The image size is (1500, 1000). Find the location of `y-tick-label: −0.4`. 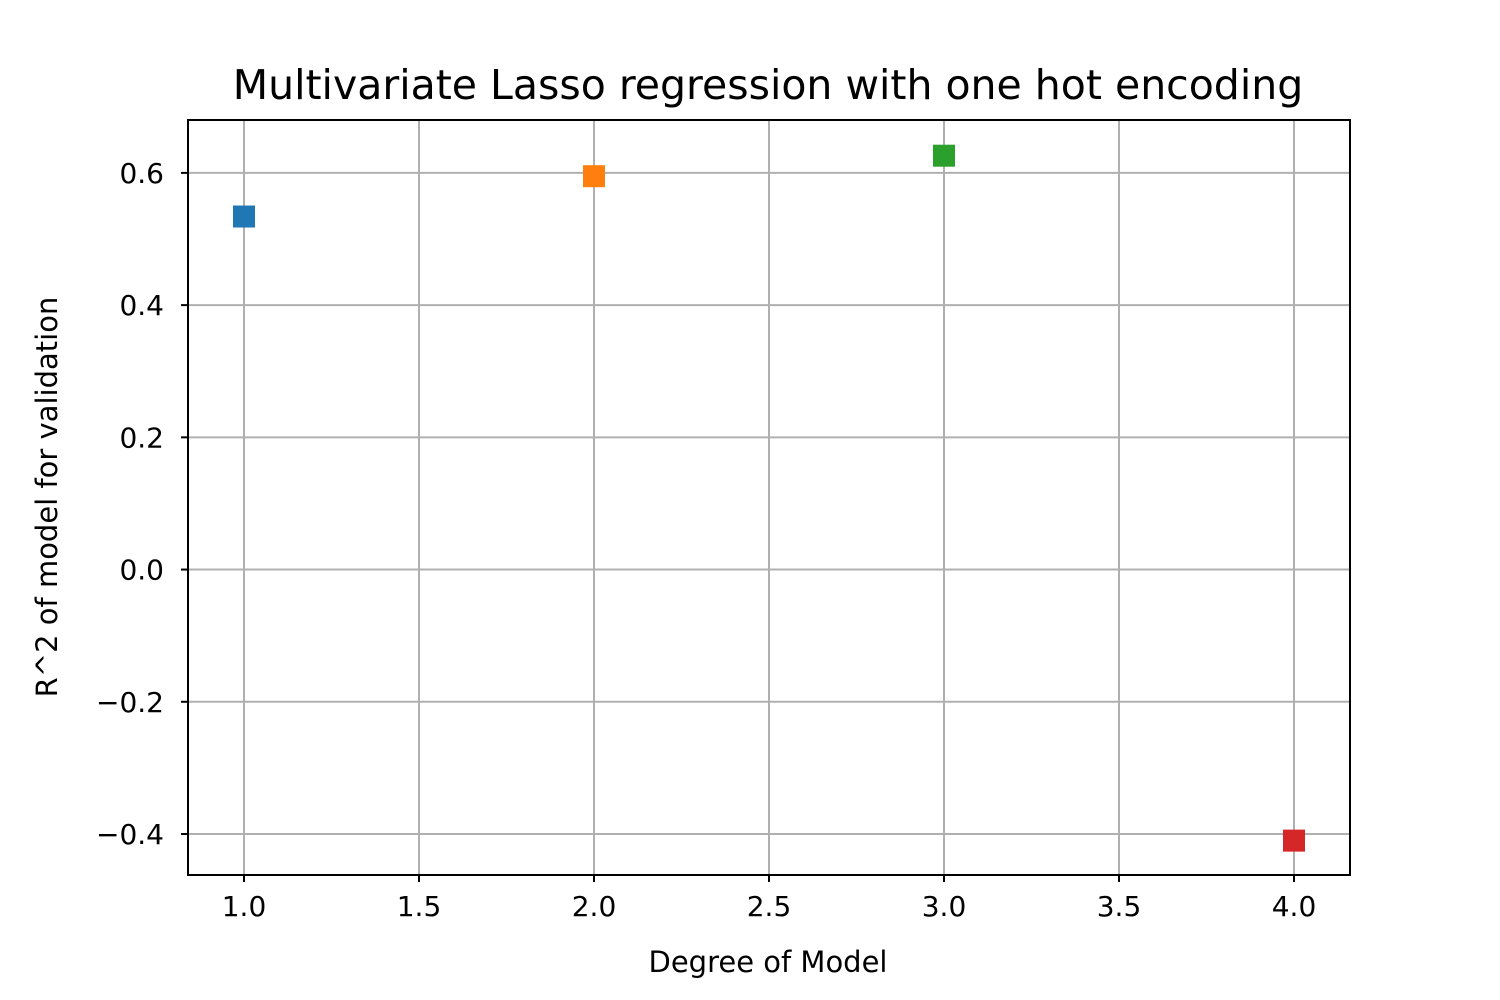

y-tick-label: −0.4 is located at coordinates (130, 834).